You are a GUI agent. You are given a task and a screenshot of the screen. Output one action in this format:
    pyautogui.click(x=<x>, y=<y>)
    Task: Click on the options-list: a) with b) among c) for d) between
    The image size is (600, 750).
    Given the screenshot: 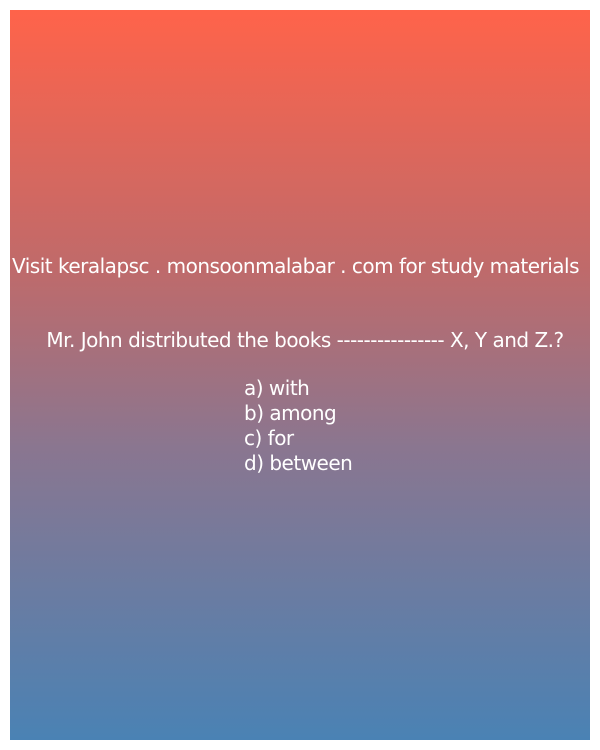 What is the action you would take?
    pyautogui.click(x=298, y=426)
    